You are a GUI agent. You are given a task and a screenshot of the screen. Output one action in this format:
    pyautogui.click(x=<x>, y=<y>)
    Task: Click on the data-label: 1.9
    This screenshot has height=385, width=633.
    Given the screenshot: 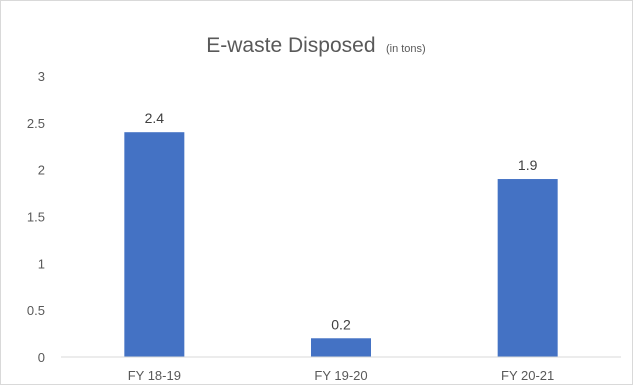 What is the action you would take?
    pyautogui.click(x=528, y=165)
    